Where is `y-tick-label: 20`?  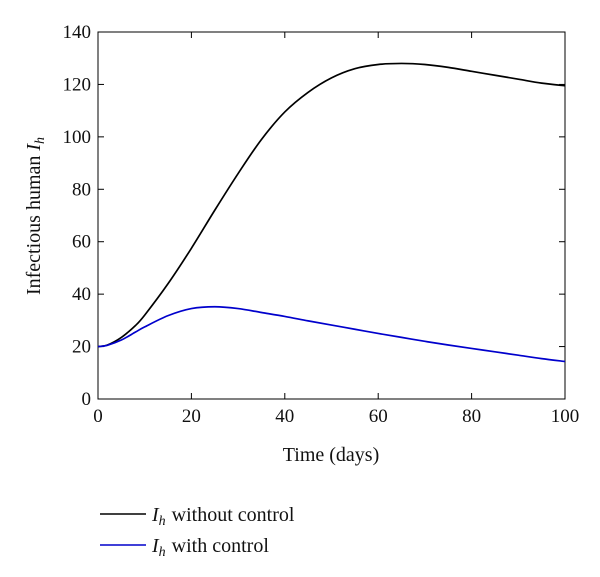 y-tick-label: 20 is located at coordinates (81, 347).